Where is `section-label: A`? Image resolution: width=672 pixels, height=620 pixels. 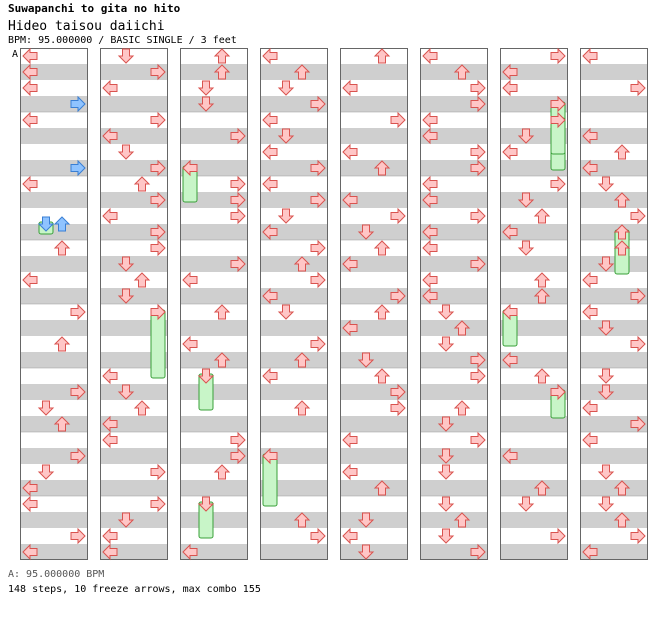
section-label: A is located at coordinates (15, 54).